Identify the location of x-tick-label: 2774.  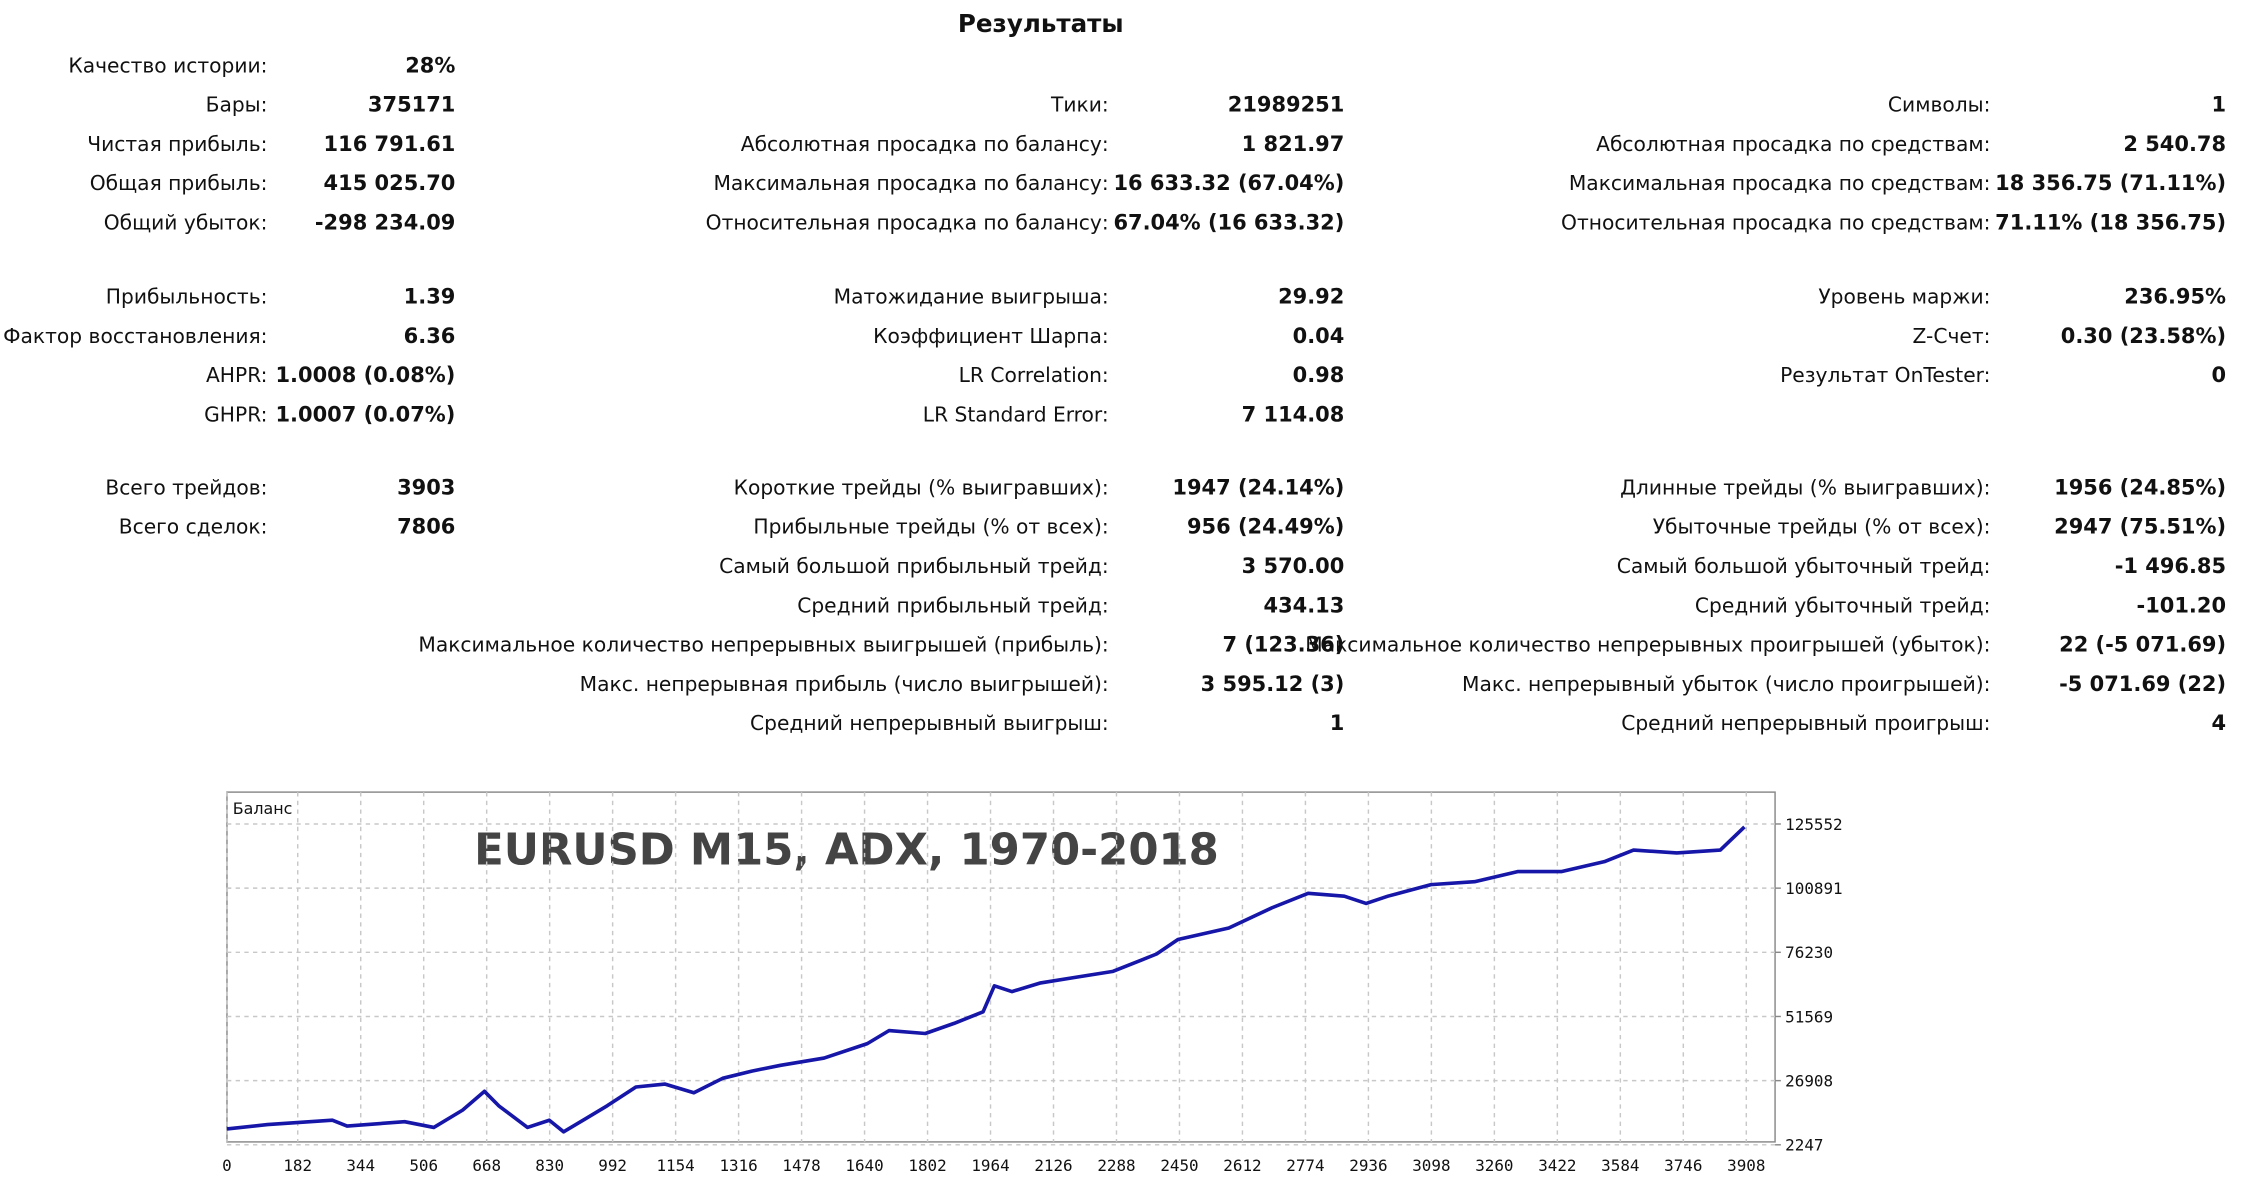
(1305, 1165).